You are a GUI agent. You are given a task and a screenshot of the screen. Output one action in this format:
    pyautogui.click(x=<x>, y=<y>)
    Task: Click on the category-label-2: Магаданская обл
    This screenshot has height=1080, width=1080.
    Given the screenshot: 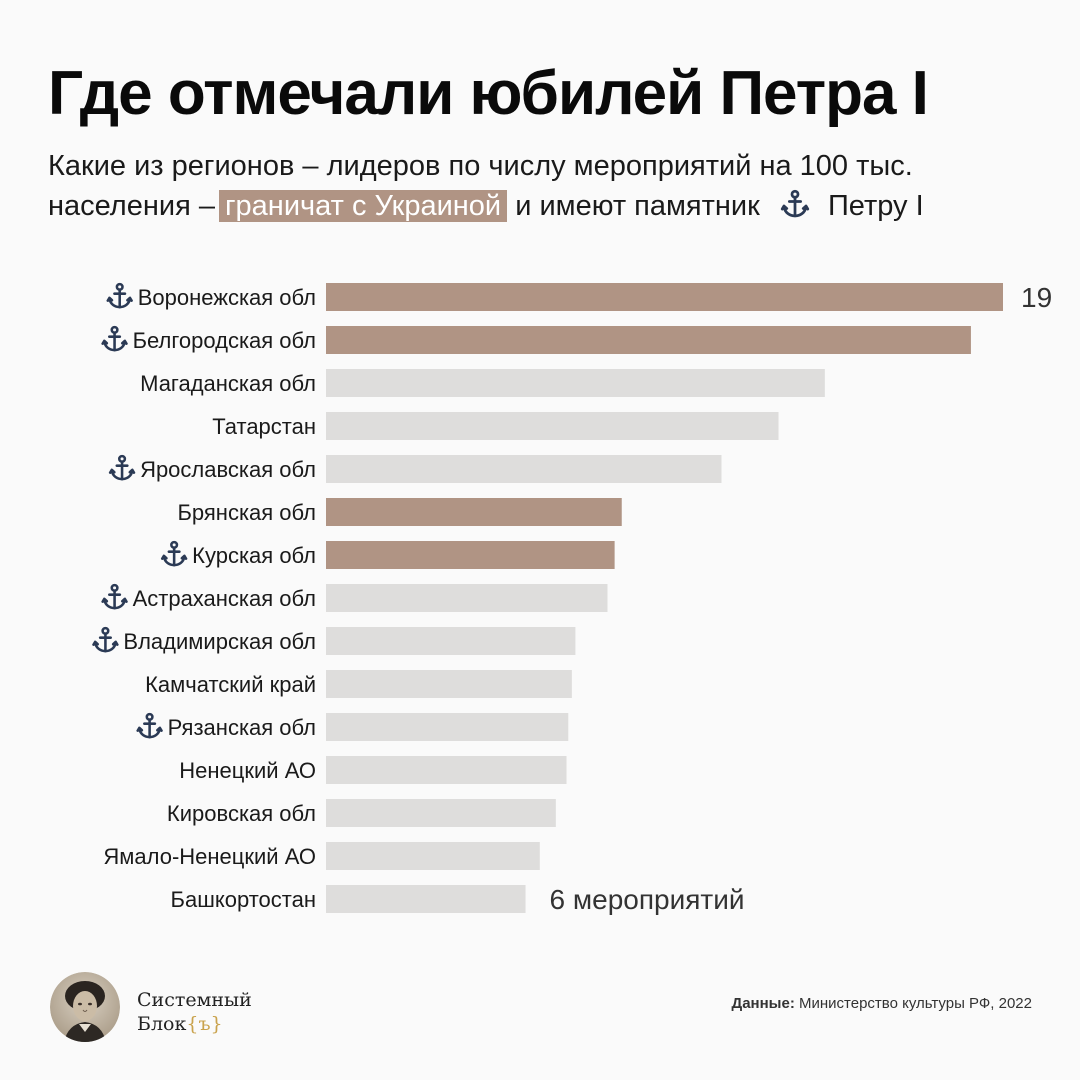 What is the action you would take?
    pyautogui.click(x=228, y=383)
    